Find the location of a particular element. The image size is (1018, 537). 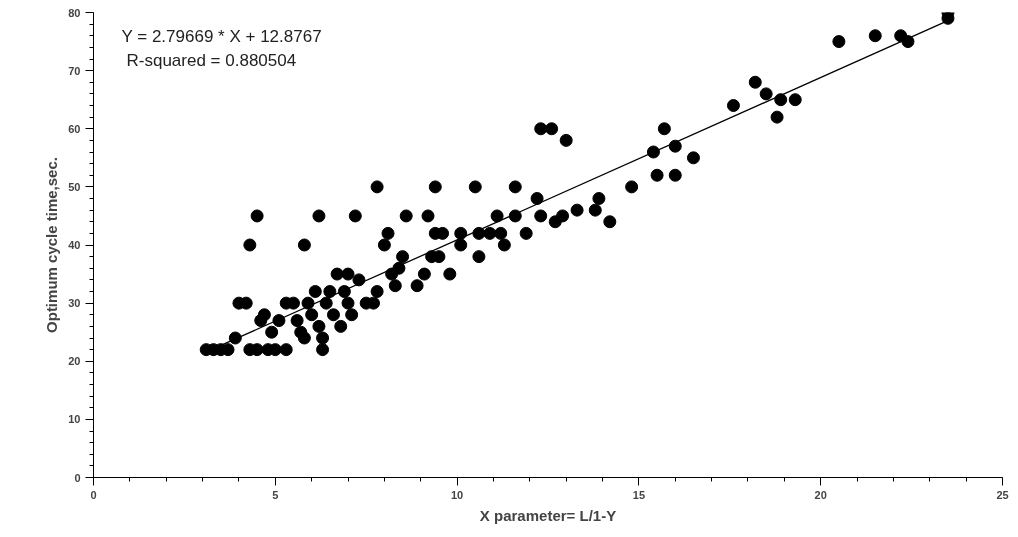

y-tick-label: 70 is located at coordinates (74, 70).